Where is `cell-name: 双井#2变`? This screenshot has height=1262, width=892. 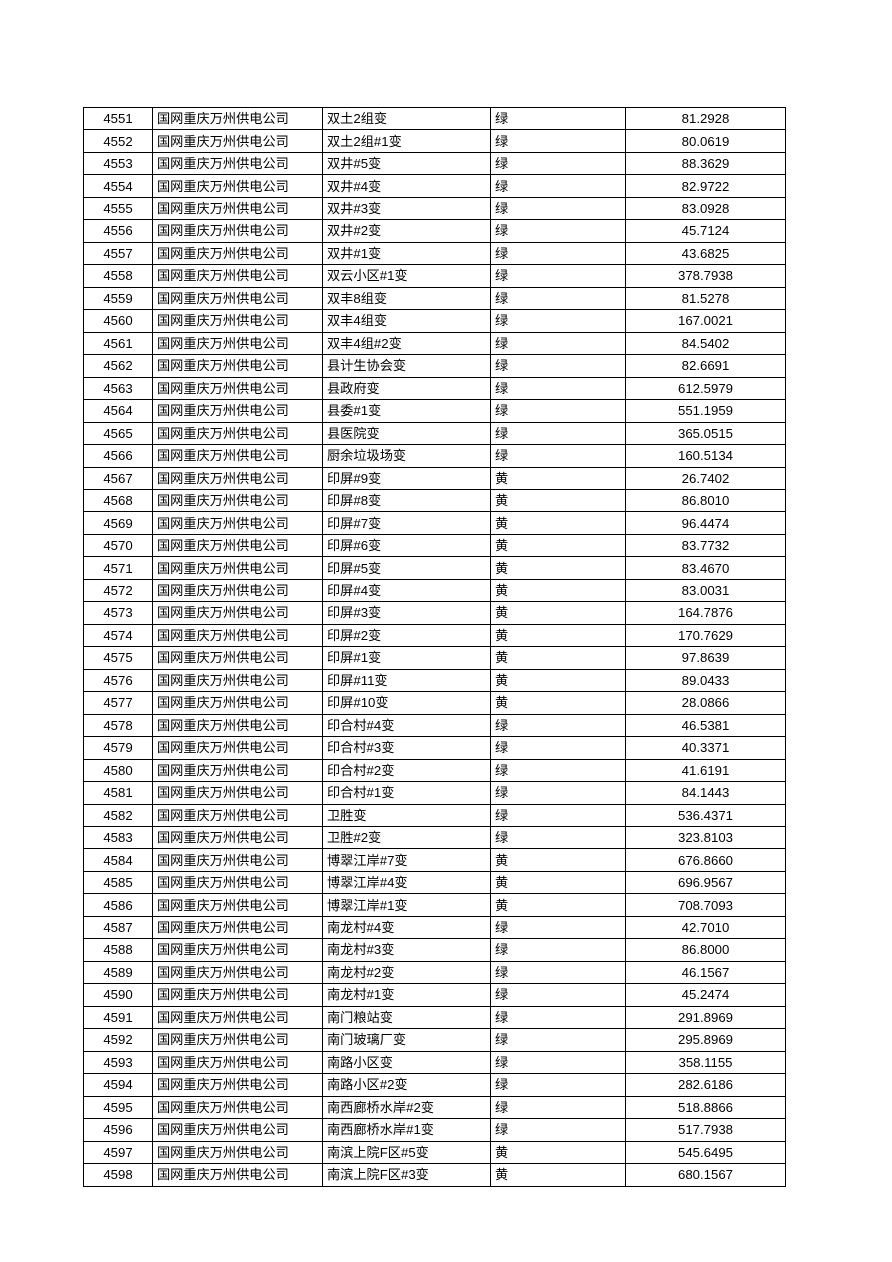 cell-name: 双井#2变 is located at coordinates (406, 231).